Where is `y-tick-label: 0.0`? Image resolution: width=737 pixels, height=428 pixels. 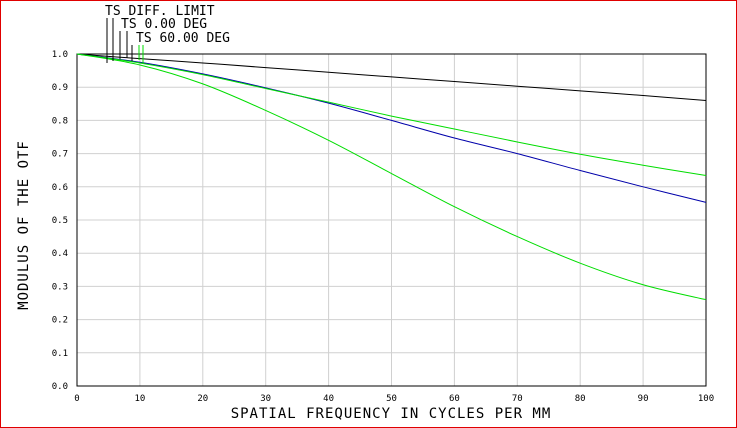 y-tick-label: 0.0 is located at coordinates (60, 387).